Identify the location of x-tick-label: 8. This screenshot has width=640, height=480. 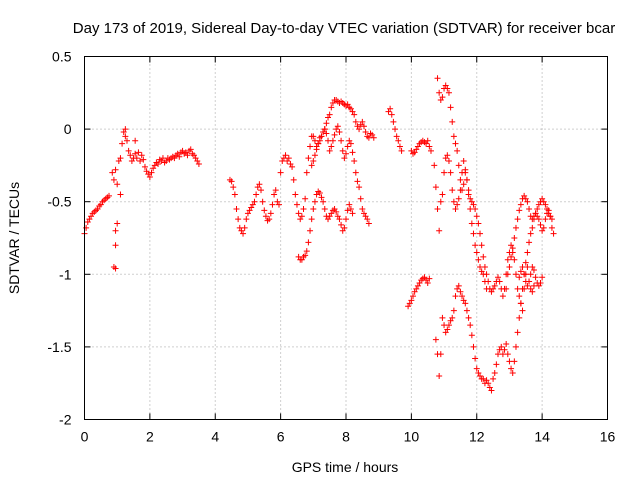
(346, 437).